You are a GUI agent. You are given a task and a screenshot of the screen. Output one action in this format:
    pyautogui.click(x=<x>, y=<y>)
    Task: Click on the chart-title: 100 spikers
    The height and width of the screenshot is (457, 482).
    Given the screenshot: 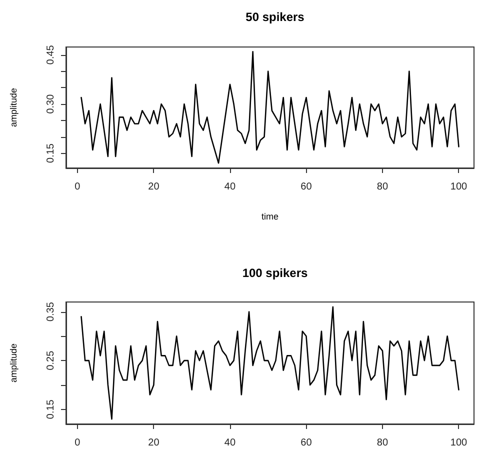 What is the action you would take?
    pyautogui.click(x=275, y=273)
    